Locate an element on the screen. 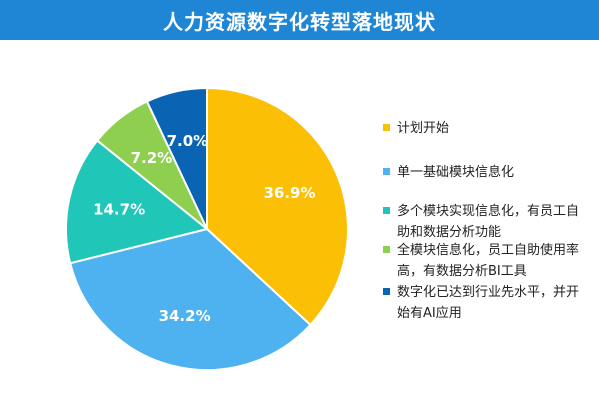 This screenshot has width=599, height=407. legend-label: 计划开始 is located at coordinates (423, 128).